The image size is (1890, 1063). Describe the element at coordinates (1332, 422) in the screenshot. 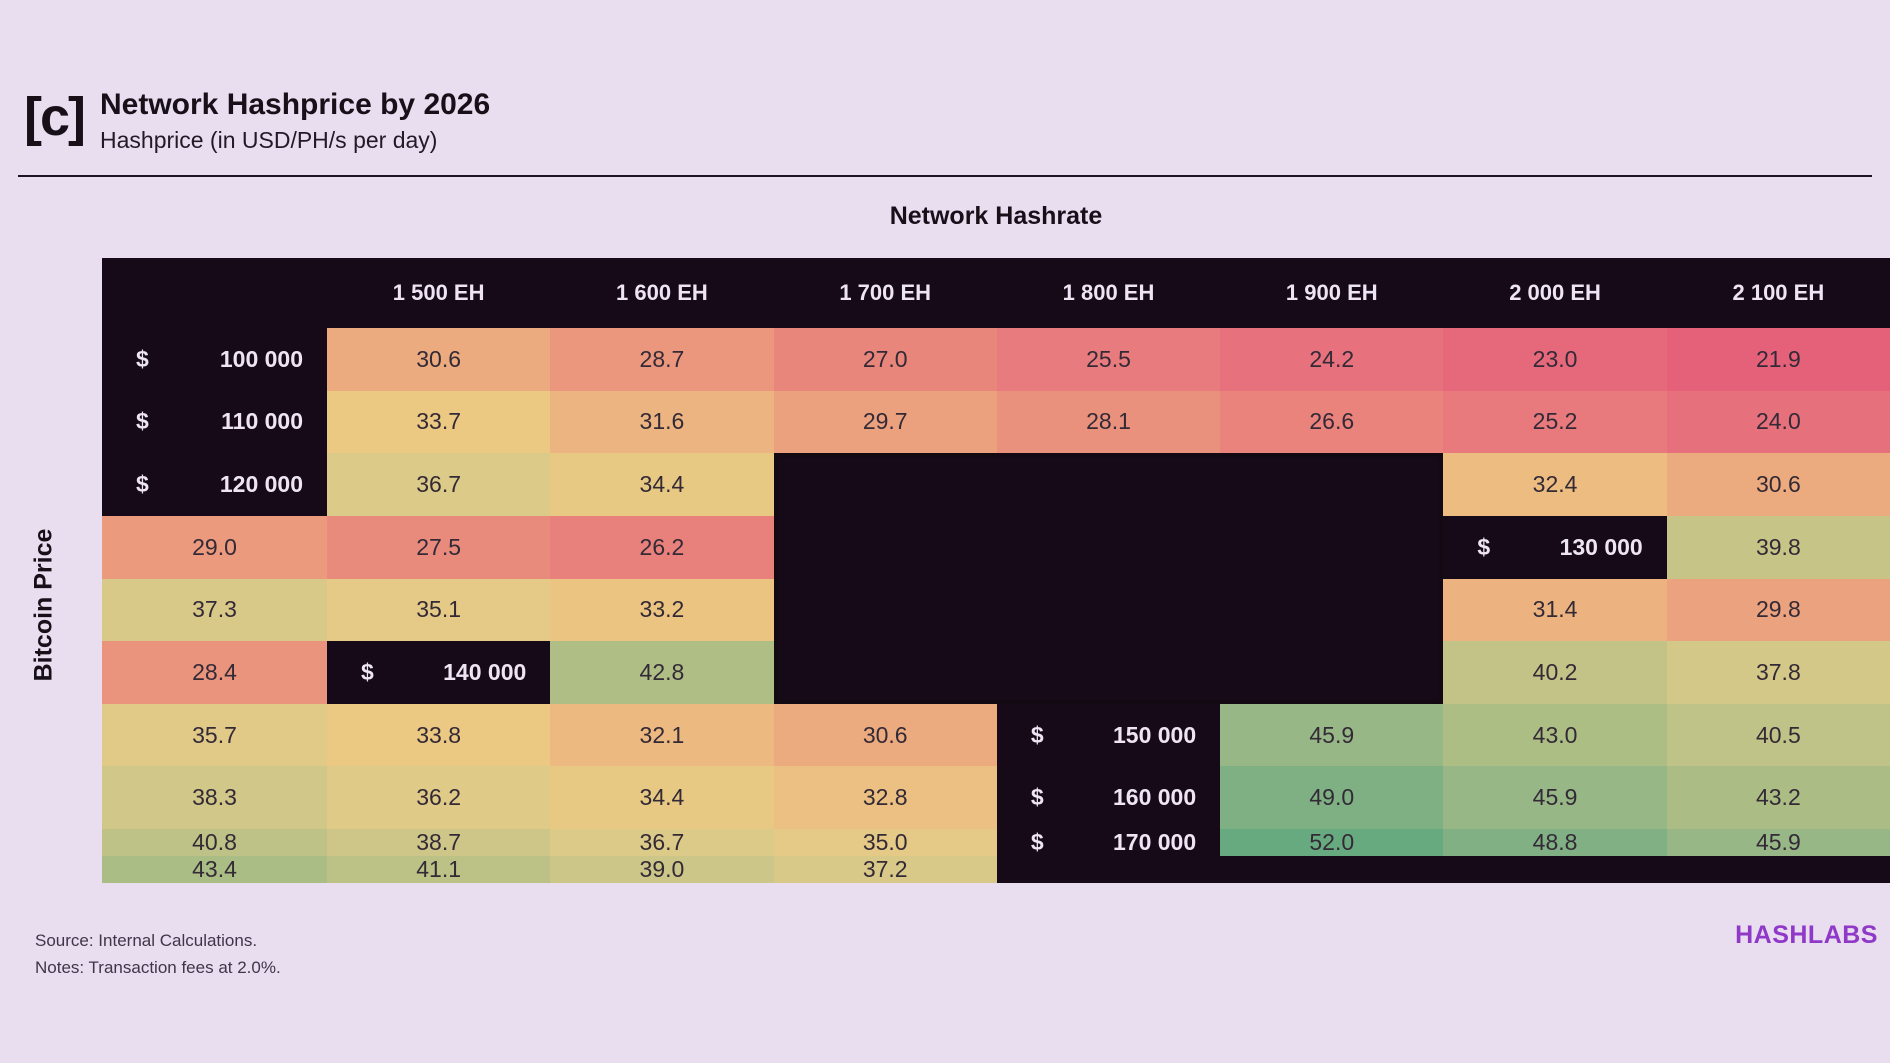

I see `heatmap-cell: 26.6` at that location.